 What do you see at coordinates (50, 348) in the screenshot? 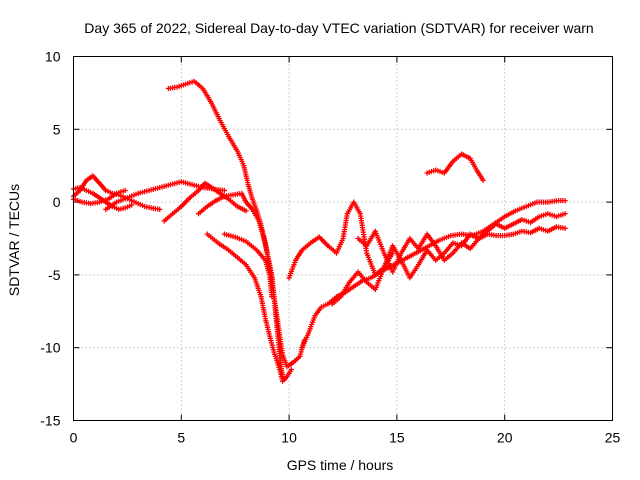
I see `y-tick-label: -10` at bounding box center [50, 348].